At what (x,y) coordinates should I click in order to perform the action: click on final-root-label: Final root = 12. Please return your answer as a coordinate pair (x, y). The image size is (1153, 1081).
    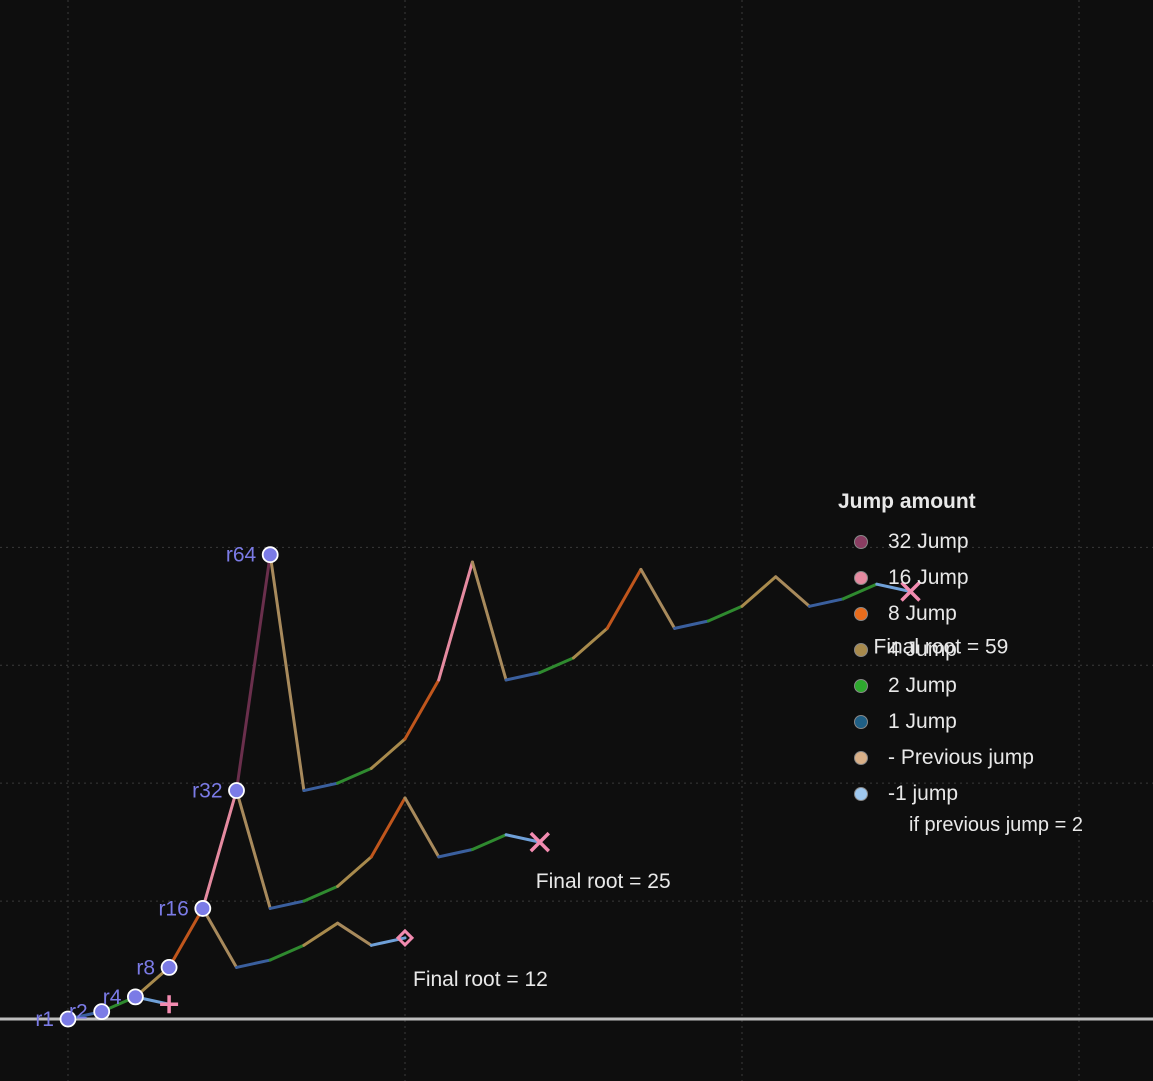
    Looking at the image, I should click on (480, 979).